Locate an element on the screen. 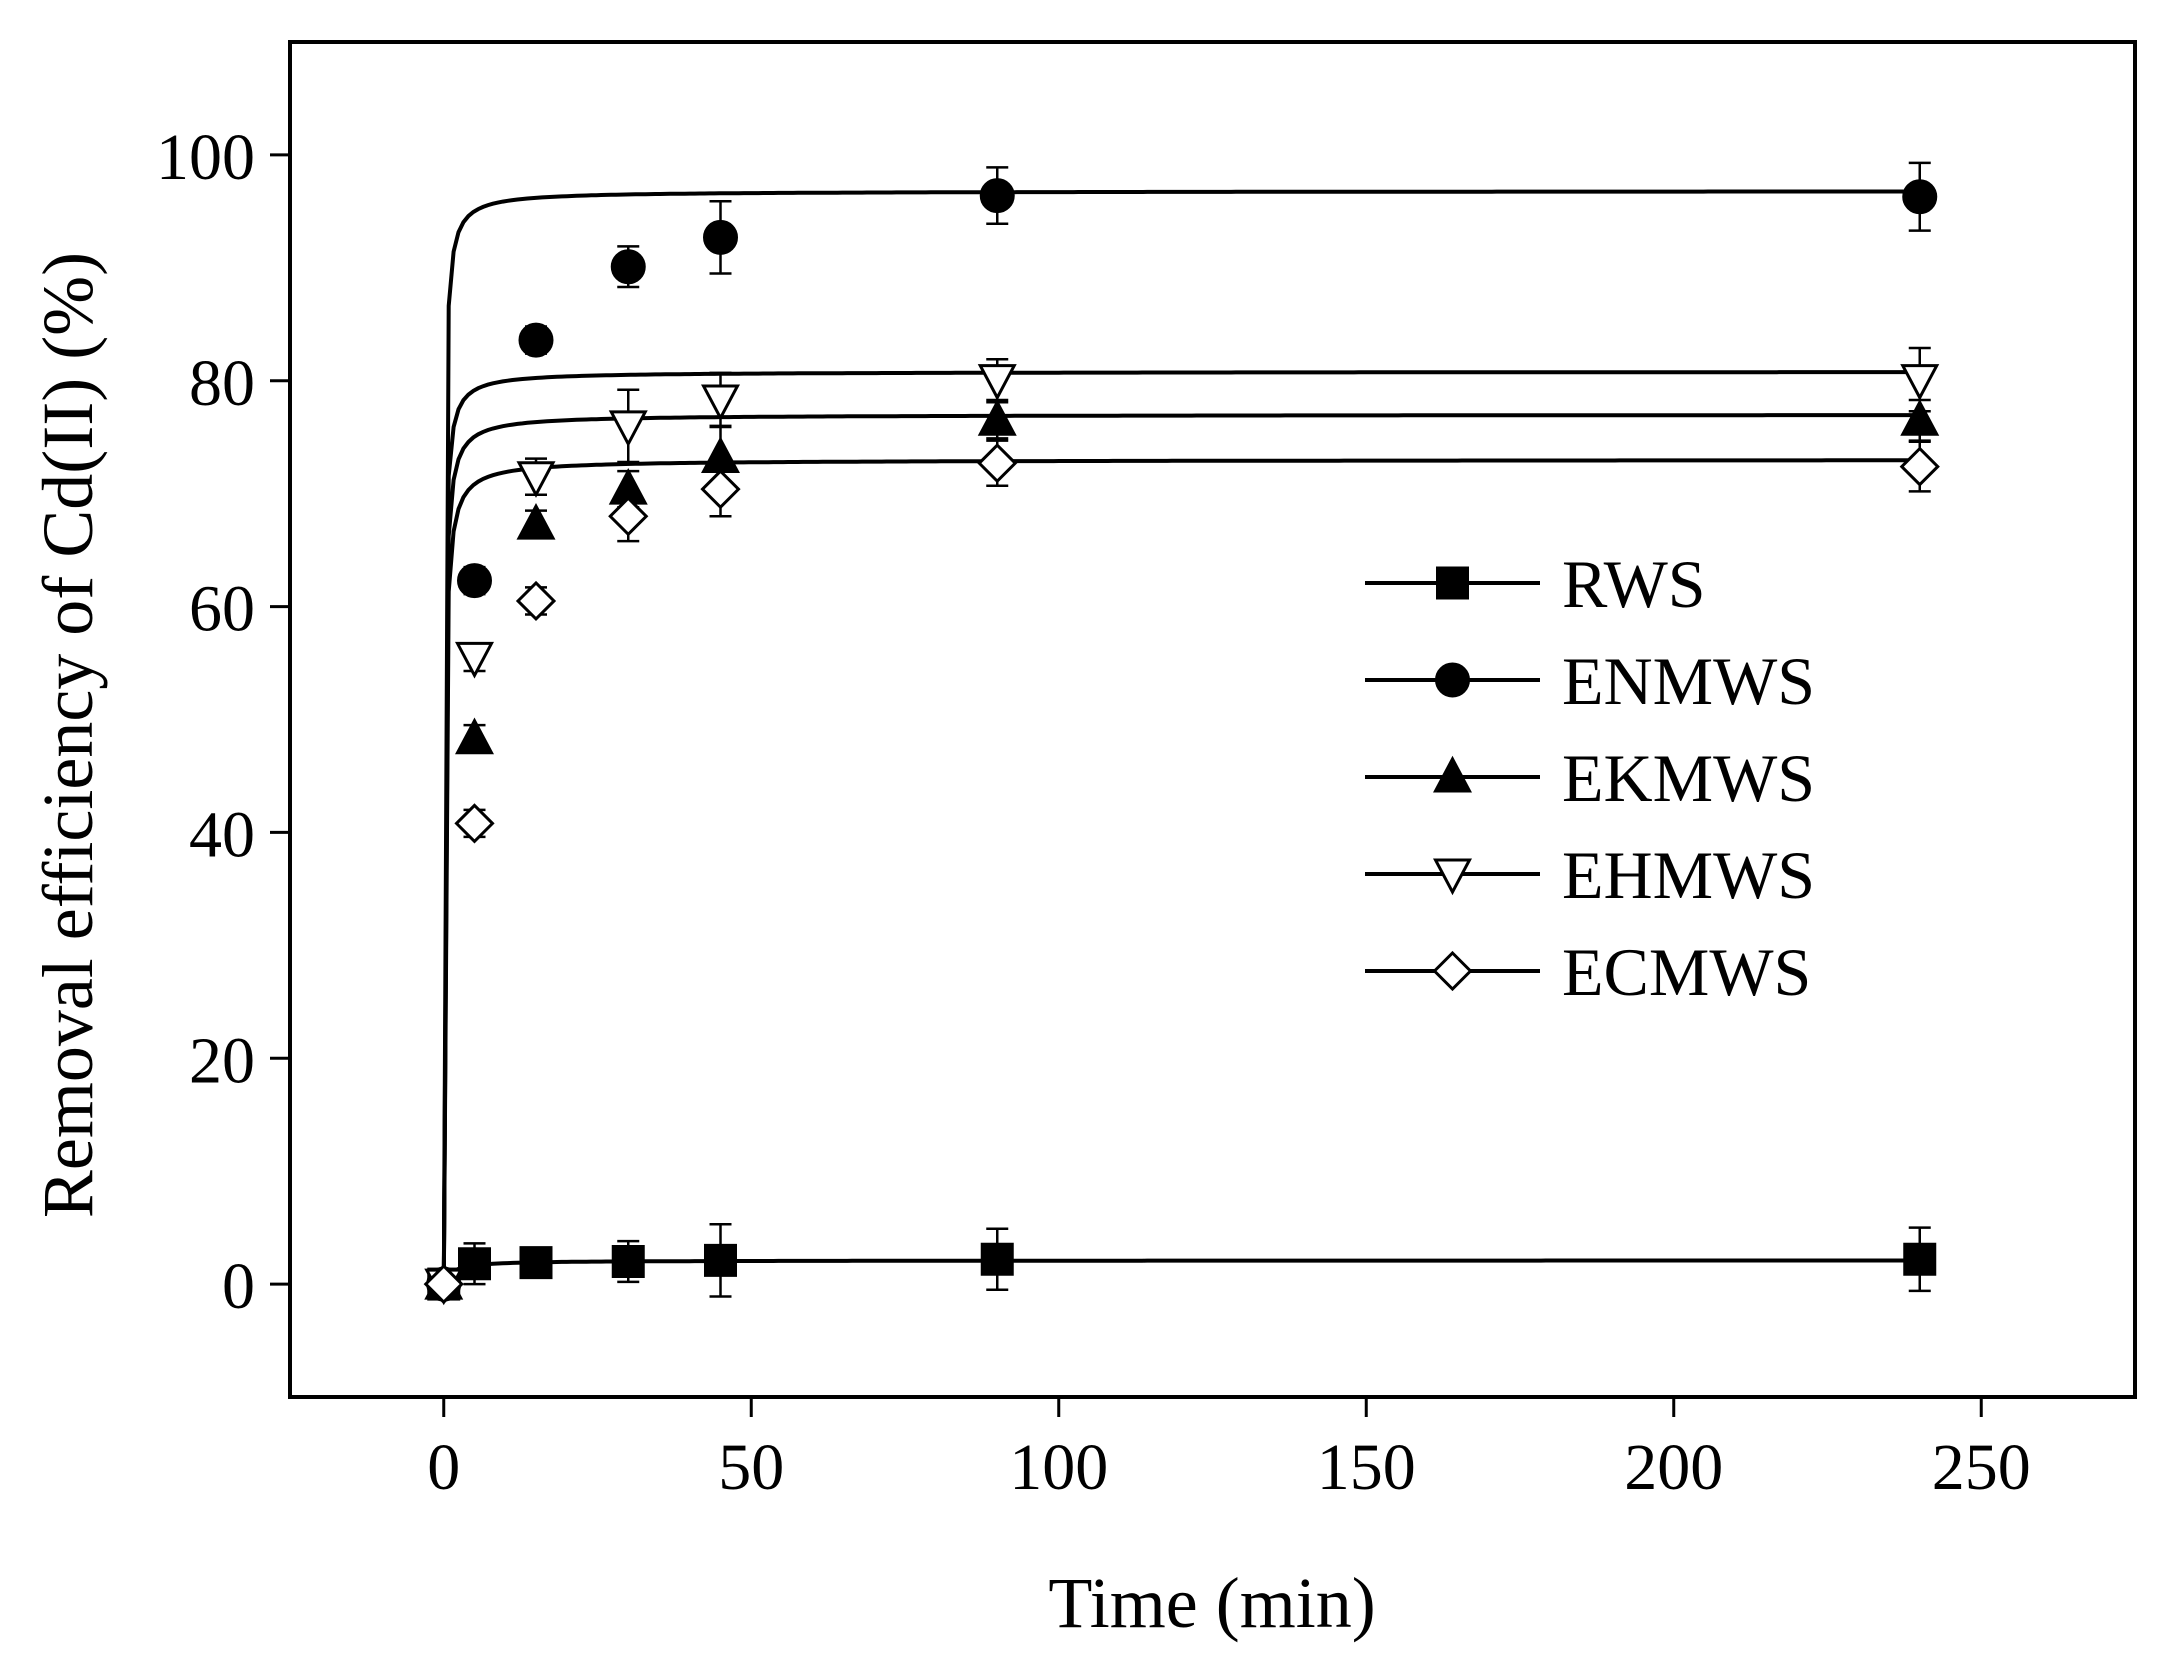 The height and width of the screenshot is (1659, 2170). fit-curve-rws is located at coordinates (1181, 1272).